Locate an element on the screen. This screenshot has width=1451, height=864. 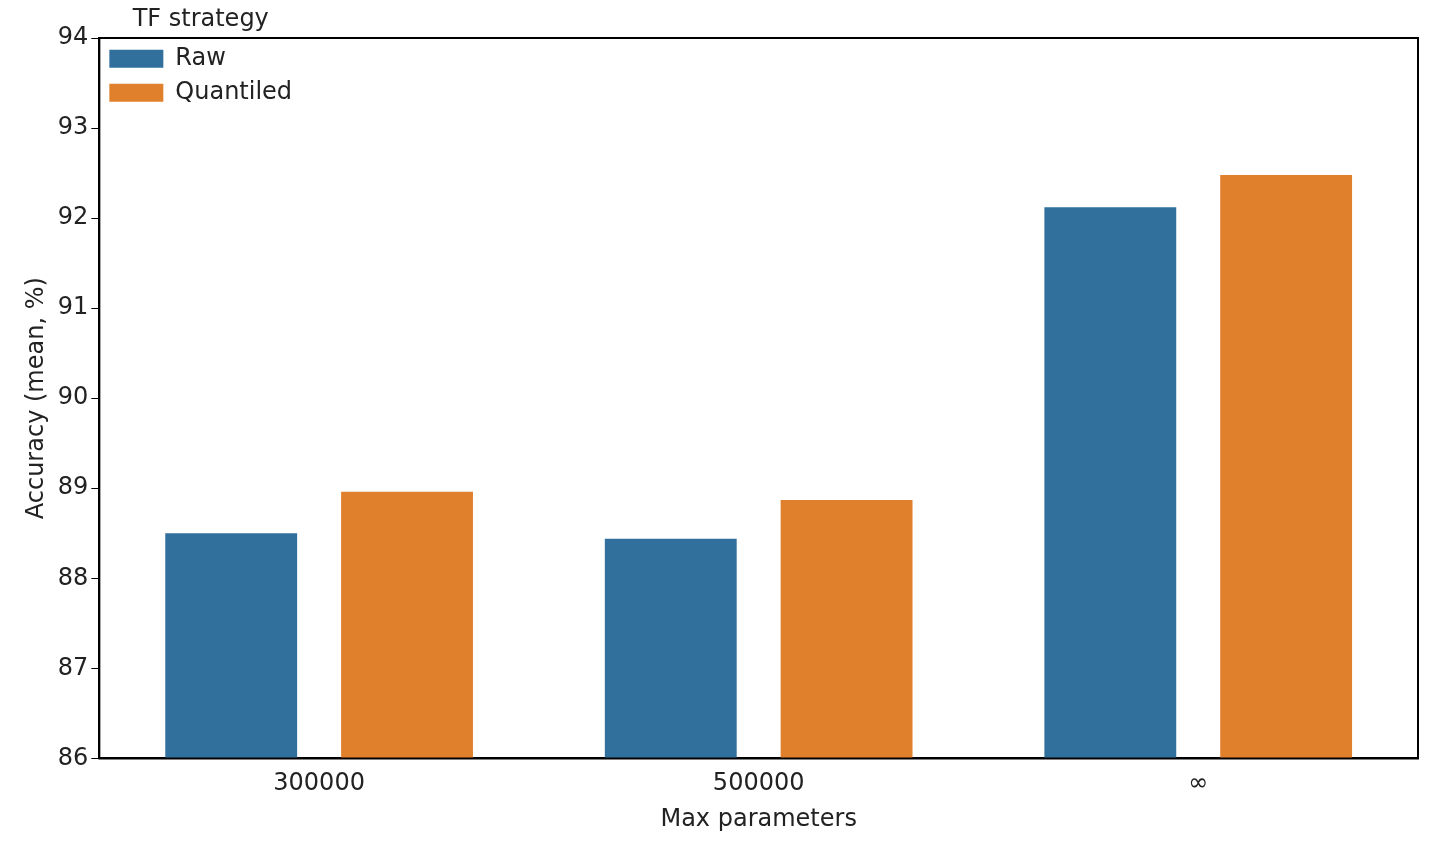
y-tick-label: 86 is located at coordinates (73, 756).